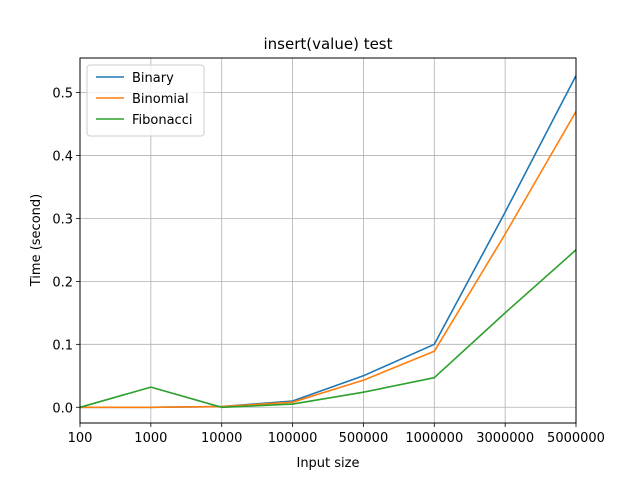  What do you see at coordinates (221, 438) in the screenshot?
I see `x-tick-label: 10000` at bounding box center [221, 438].